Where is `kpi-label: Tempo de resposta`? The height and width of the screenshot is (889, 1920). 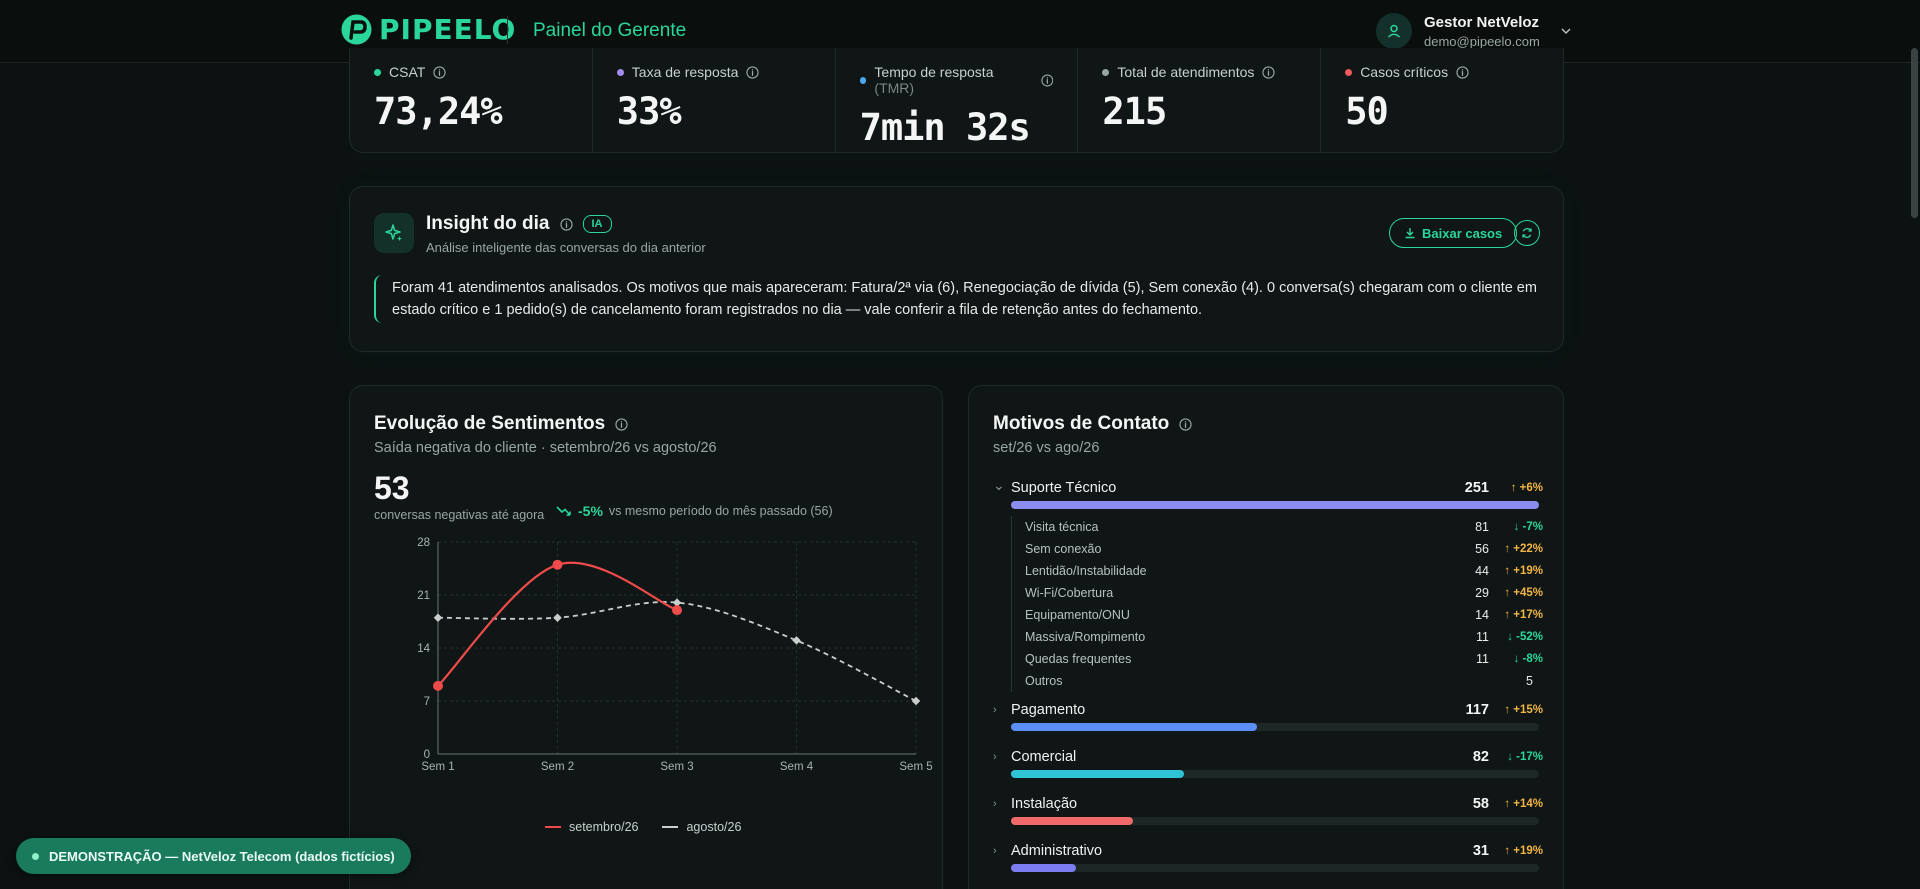
kpi-label: Tempo de resposta is located at coordinates (934, 72).